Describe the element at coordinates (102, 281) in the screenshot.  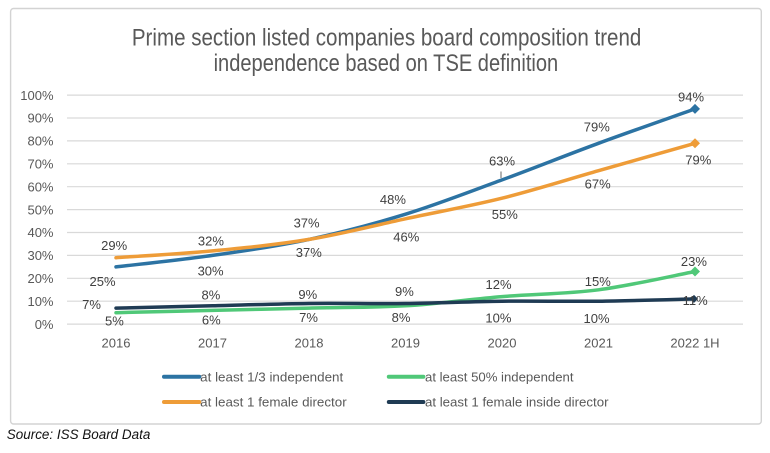
I see `svg-text: 25%` at that location.